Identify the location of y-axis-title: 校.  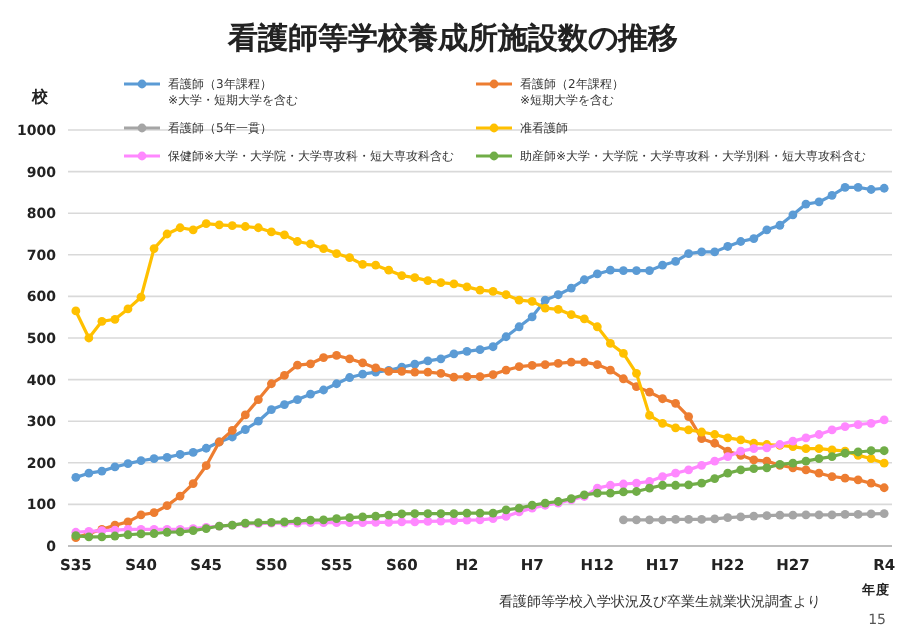
(40, 97).